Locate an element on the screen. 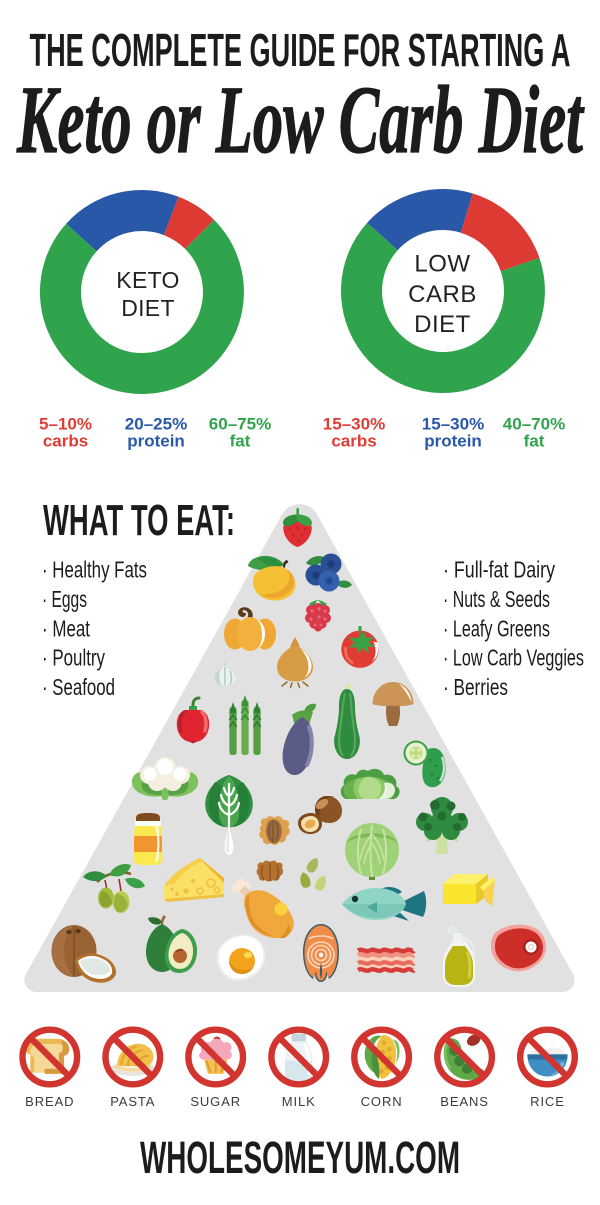 This screenshot has width=600, height=1205. svg-text: 20–25% is located at coordinates (156, 424).